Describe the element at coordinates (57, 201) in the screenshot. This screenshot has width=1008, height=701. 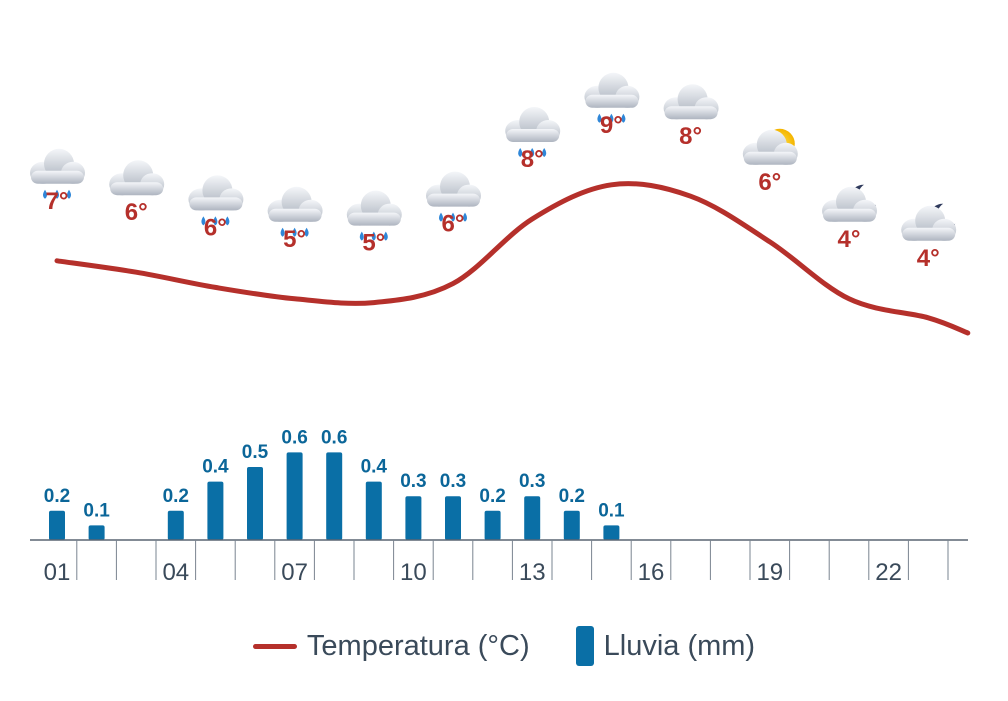
I see `temperature-label: 7°` at that location.